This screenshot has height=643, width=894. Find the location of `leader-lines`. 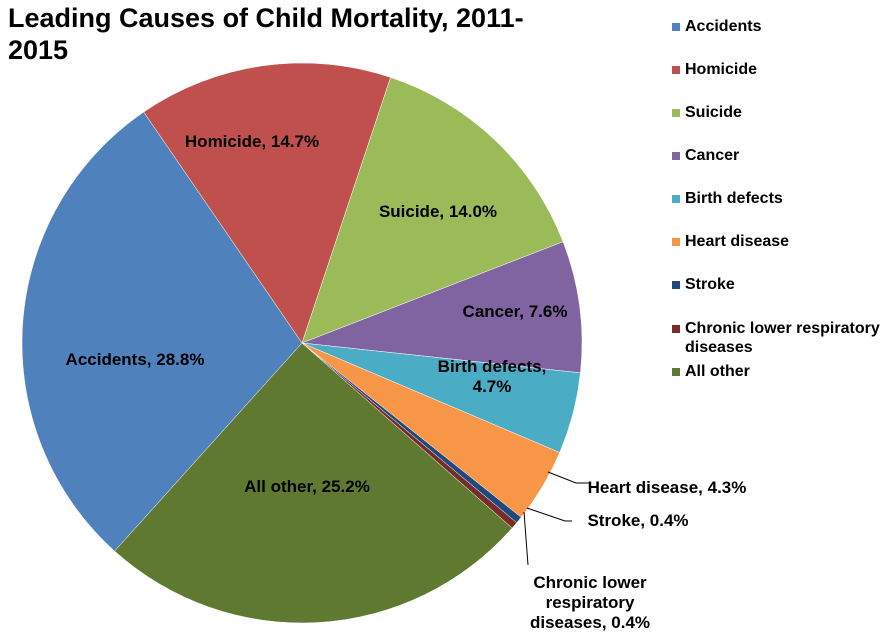

leader-lines is located at coordinates (556, 518).